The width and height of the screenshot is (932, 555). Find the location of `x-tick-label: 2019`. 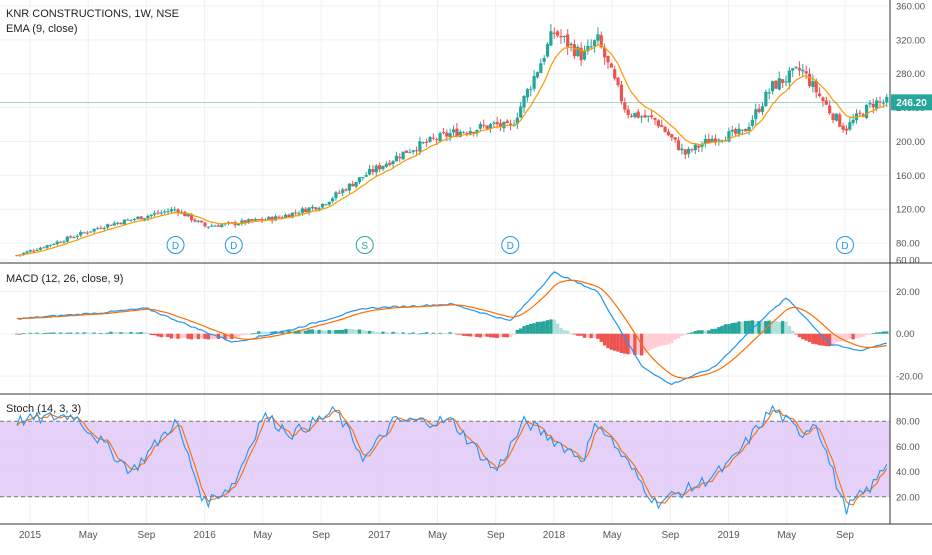

x-tick-label: 2019 is located at coordinates (728, 535).